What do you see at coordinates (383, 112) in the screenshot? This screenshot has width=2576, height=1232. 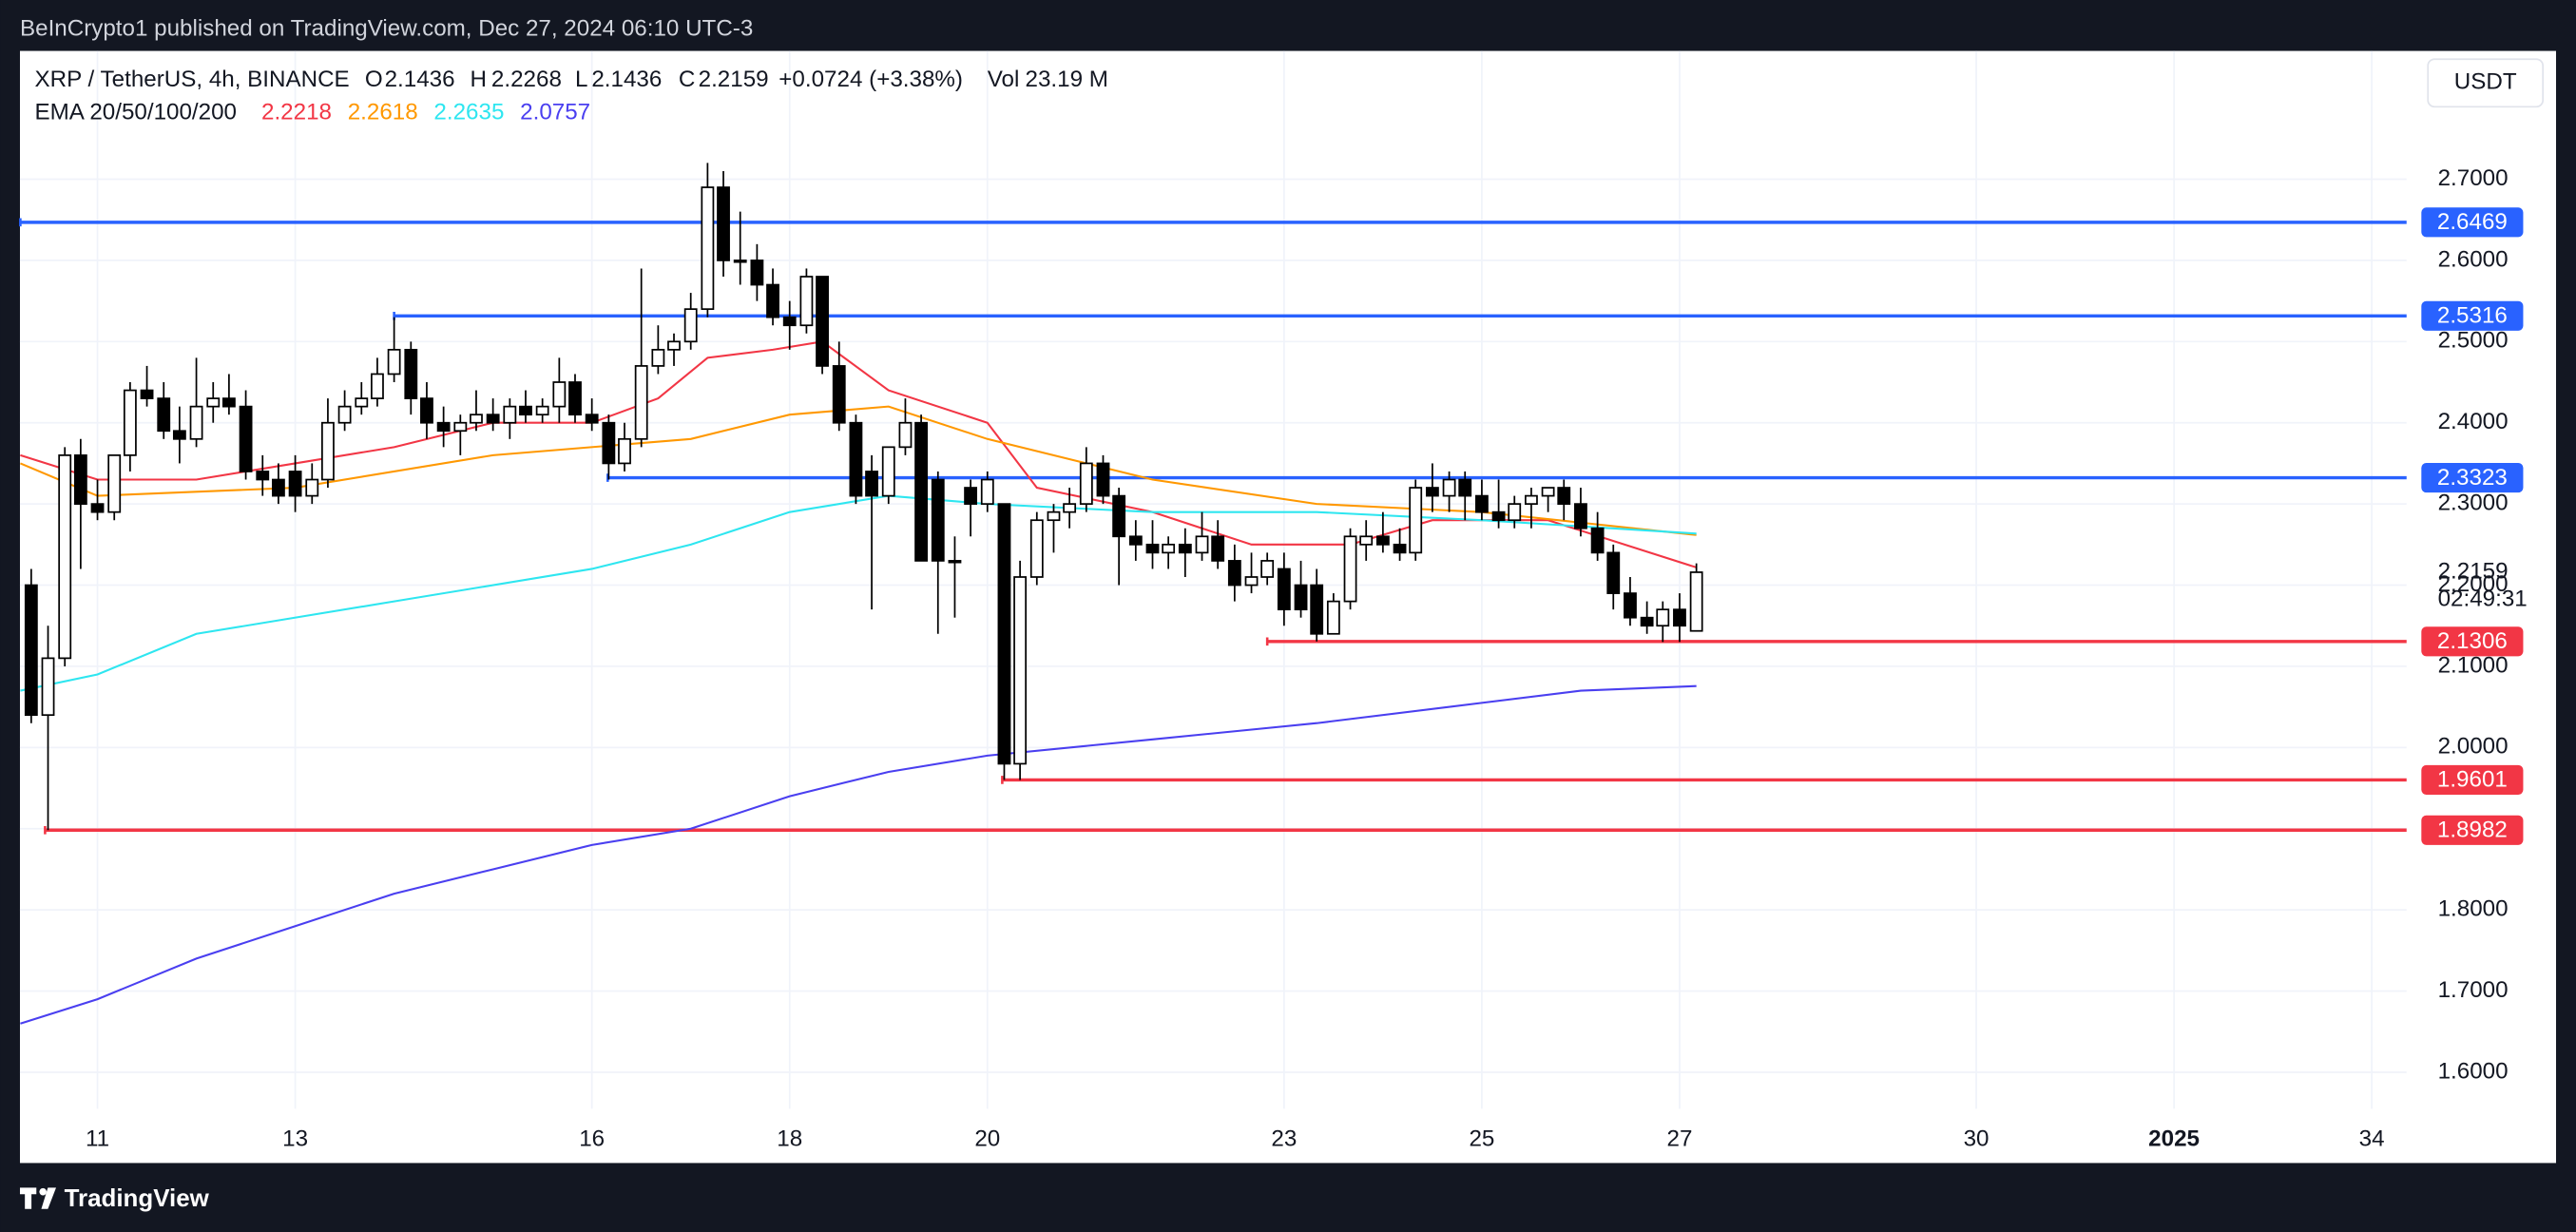 I see `ema-legend-value: 2.2618` at bounding box center [383, 112].